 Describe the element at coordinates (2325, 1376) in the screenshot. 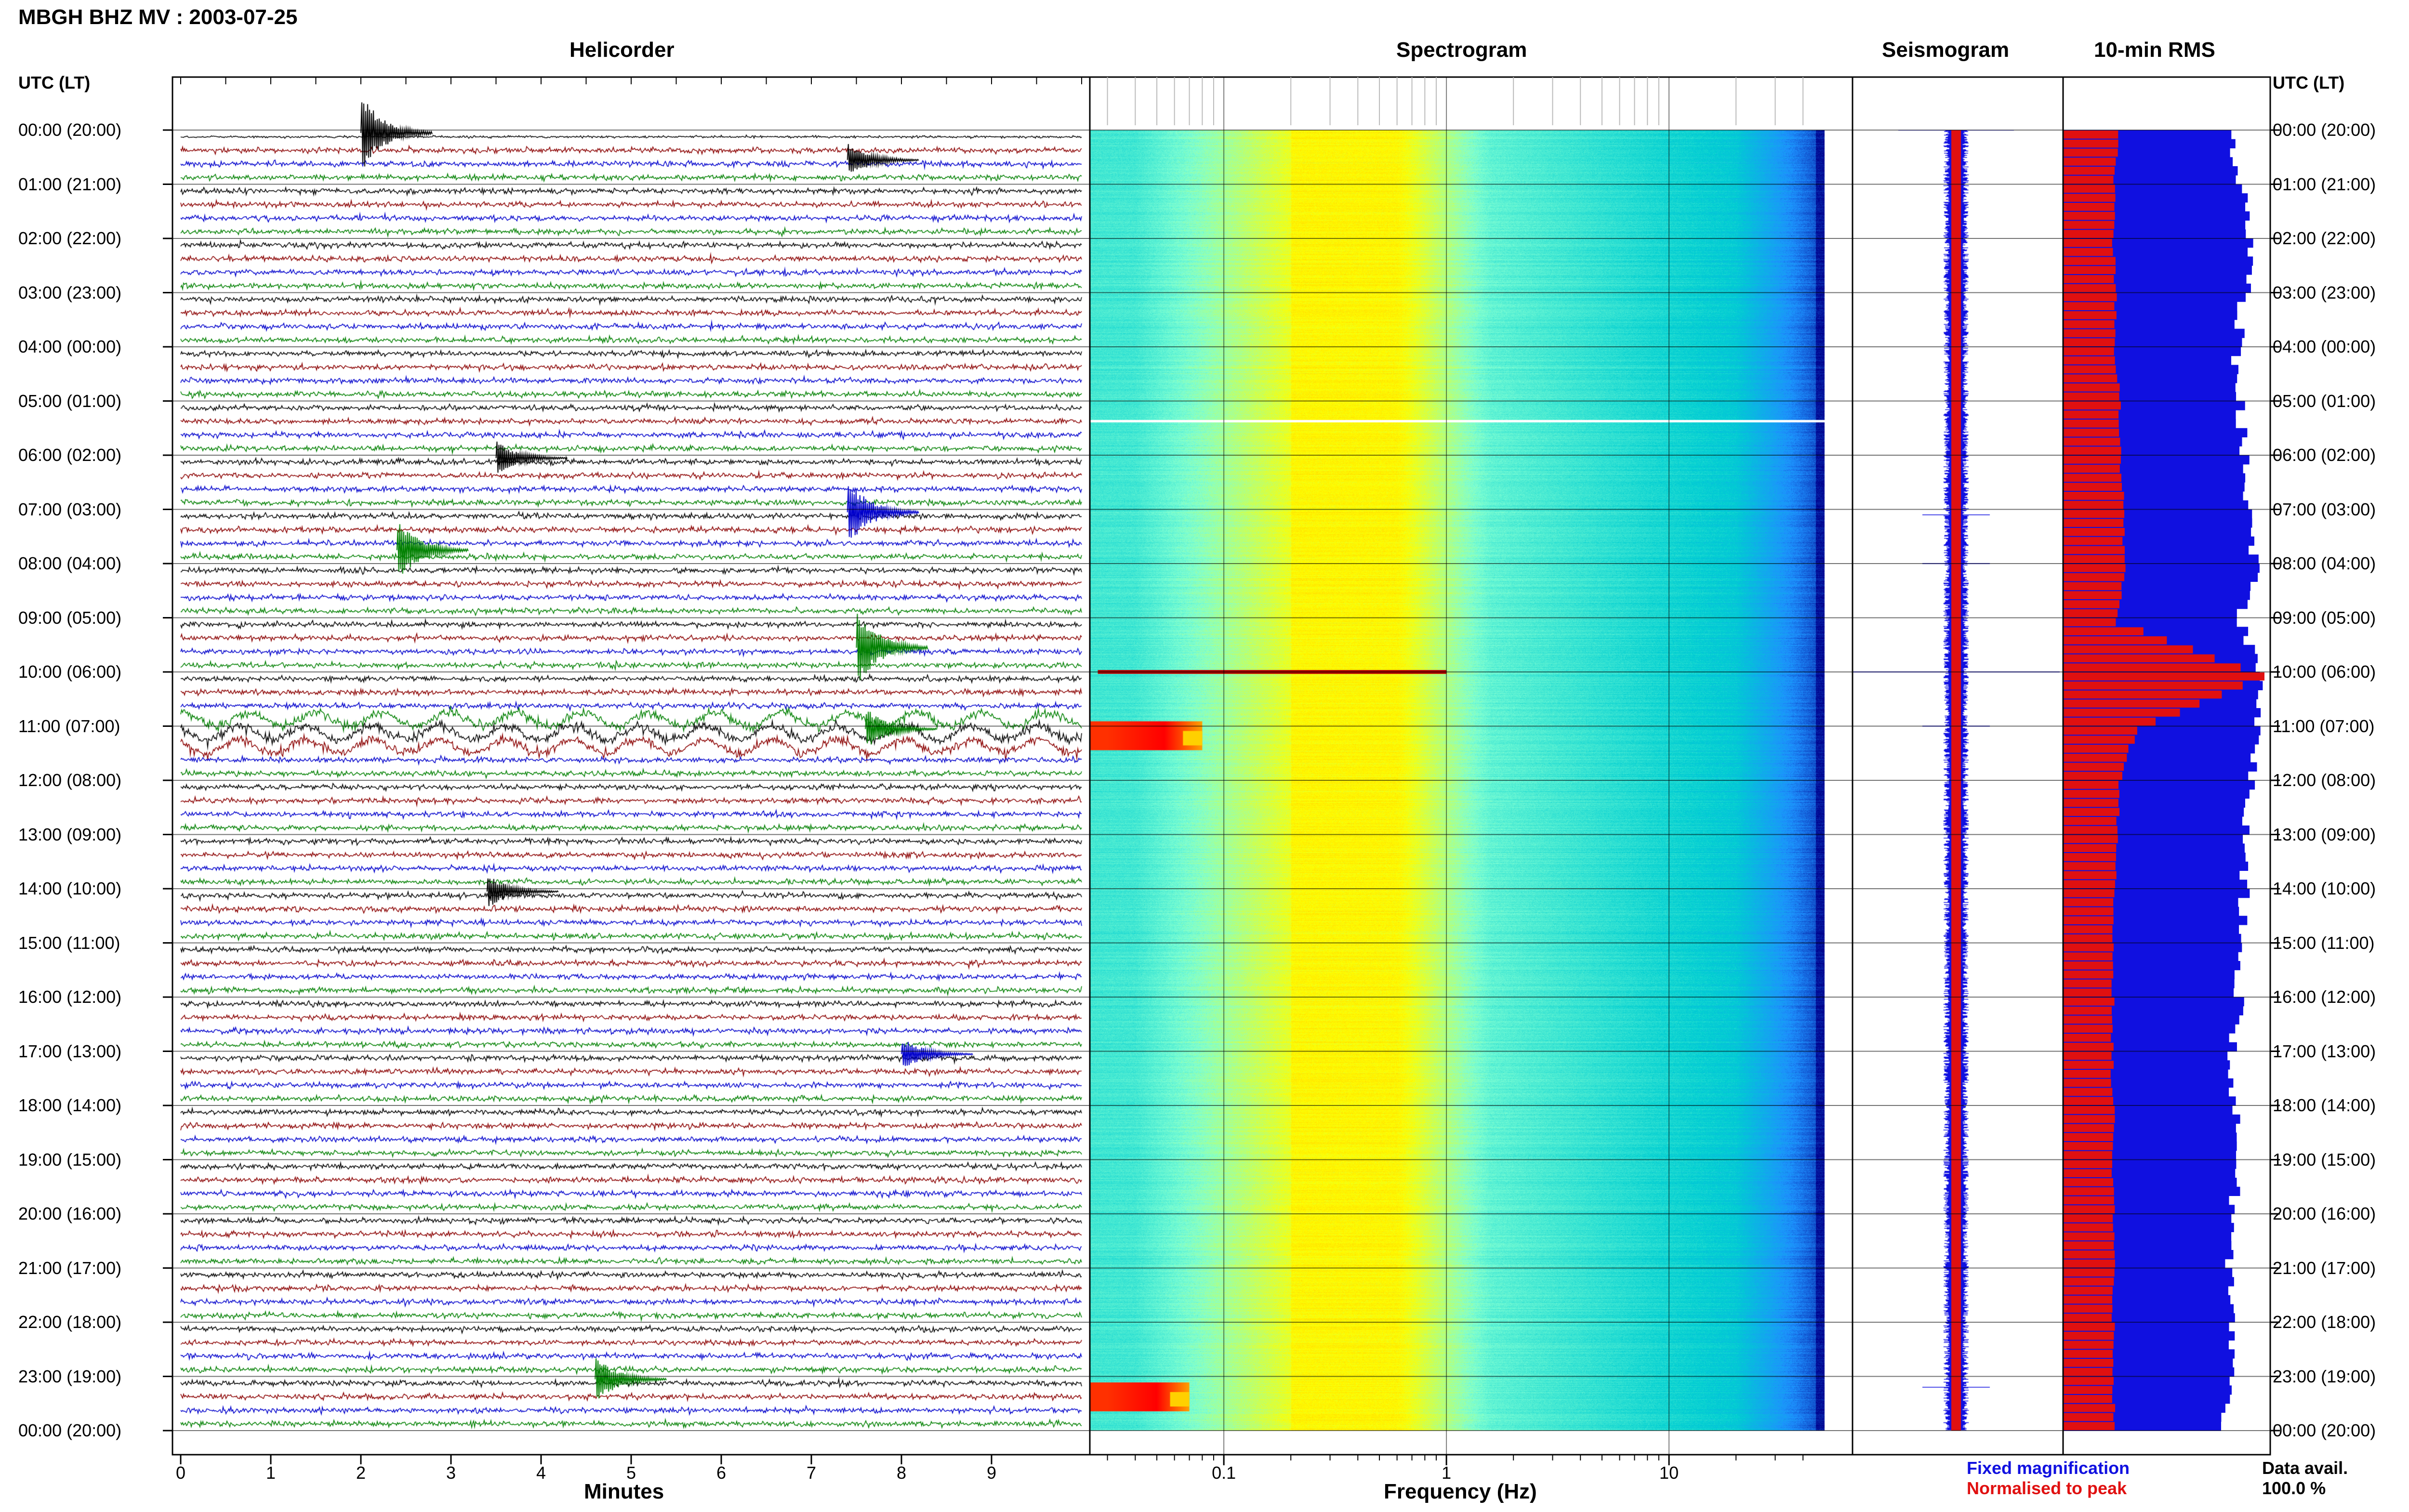

I see `right-time-label: 23:00 (19:00)` at that location.